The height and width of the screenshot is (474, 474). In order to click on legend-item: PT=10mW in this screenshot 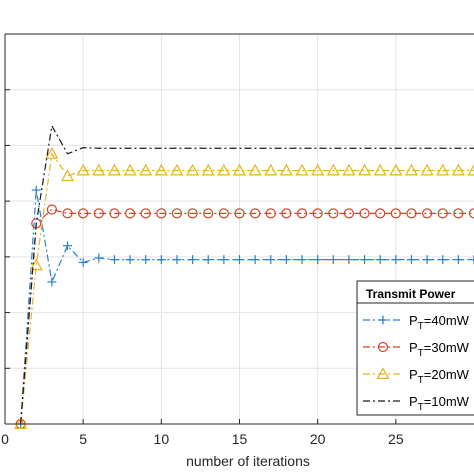, I will do `click(416, 403)`.